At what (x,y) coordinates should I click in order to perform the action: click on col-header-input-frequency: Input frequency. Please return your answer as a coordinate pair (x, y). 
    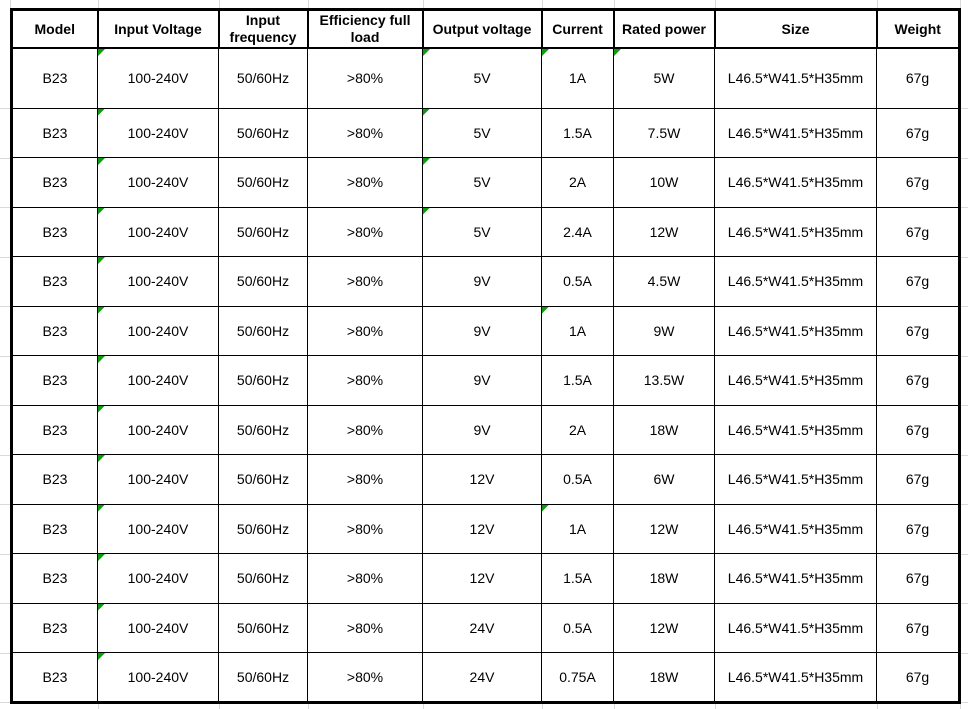
    Looking at the image, I should click on (263, 28).